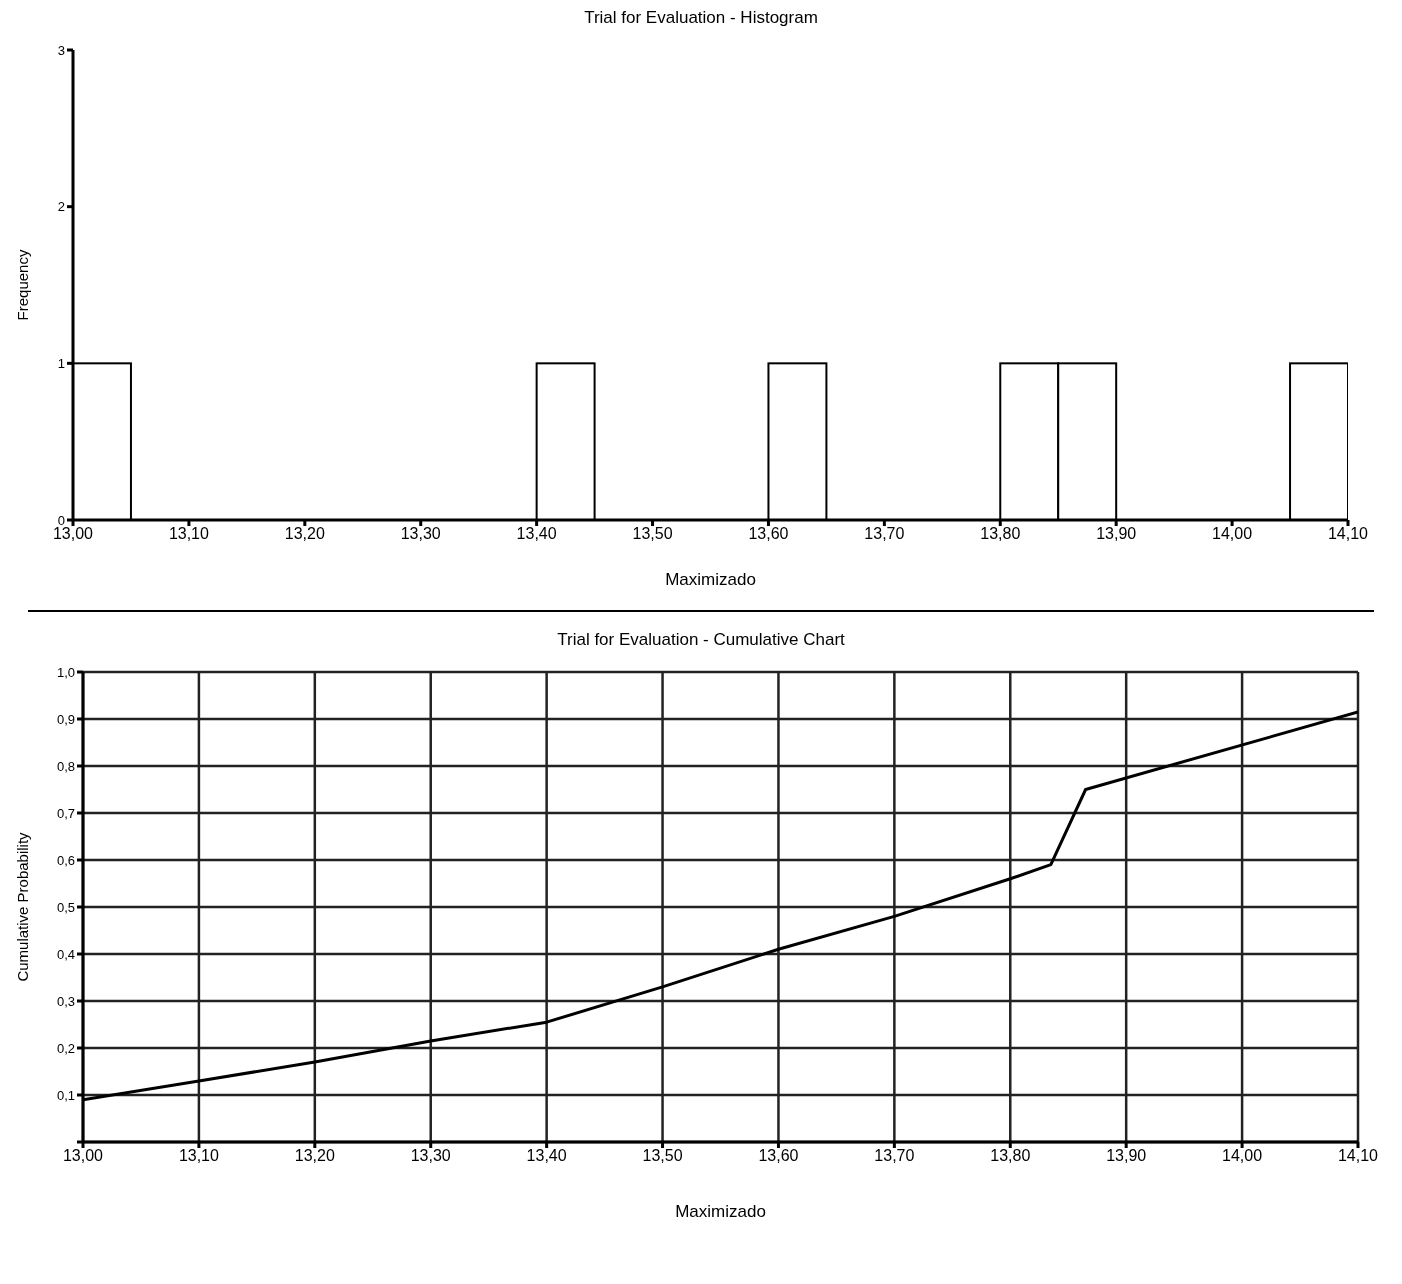 The image size is (1402, 1284). What do you see at coordinates (701, 18) in the screenshot?
I see `chart-title: Trial for Evaluation - Histogram` at bounding box center [701, 18].